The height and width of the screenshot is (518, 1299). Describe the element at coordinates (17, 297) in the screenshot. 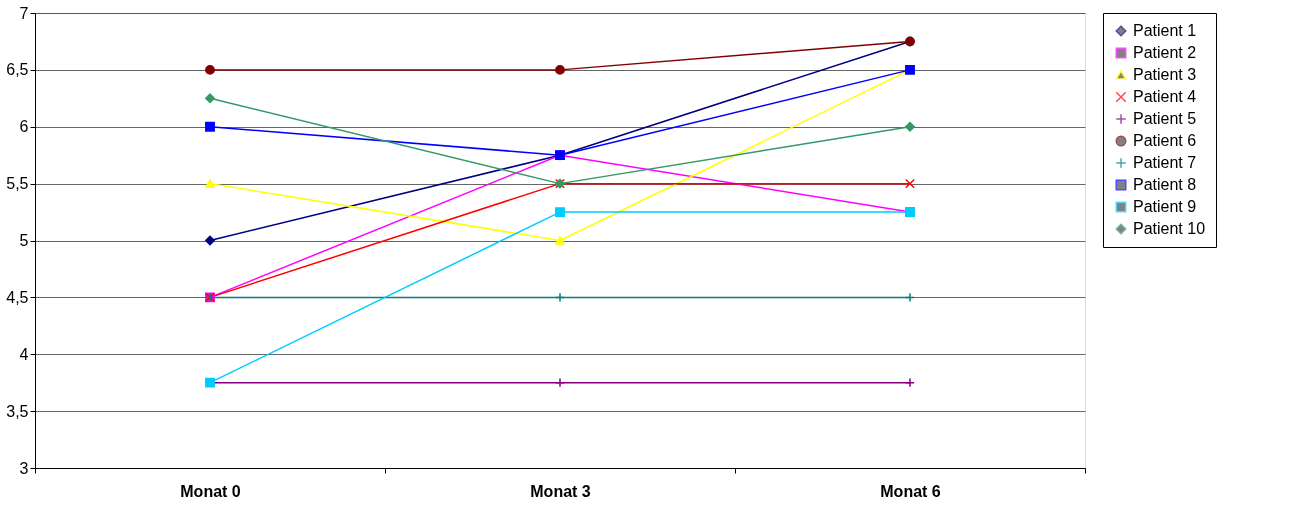

I see `y-tick-label: 4,5` at that location.